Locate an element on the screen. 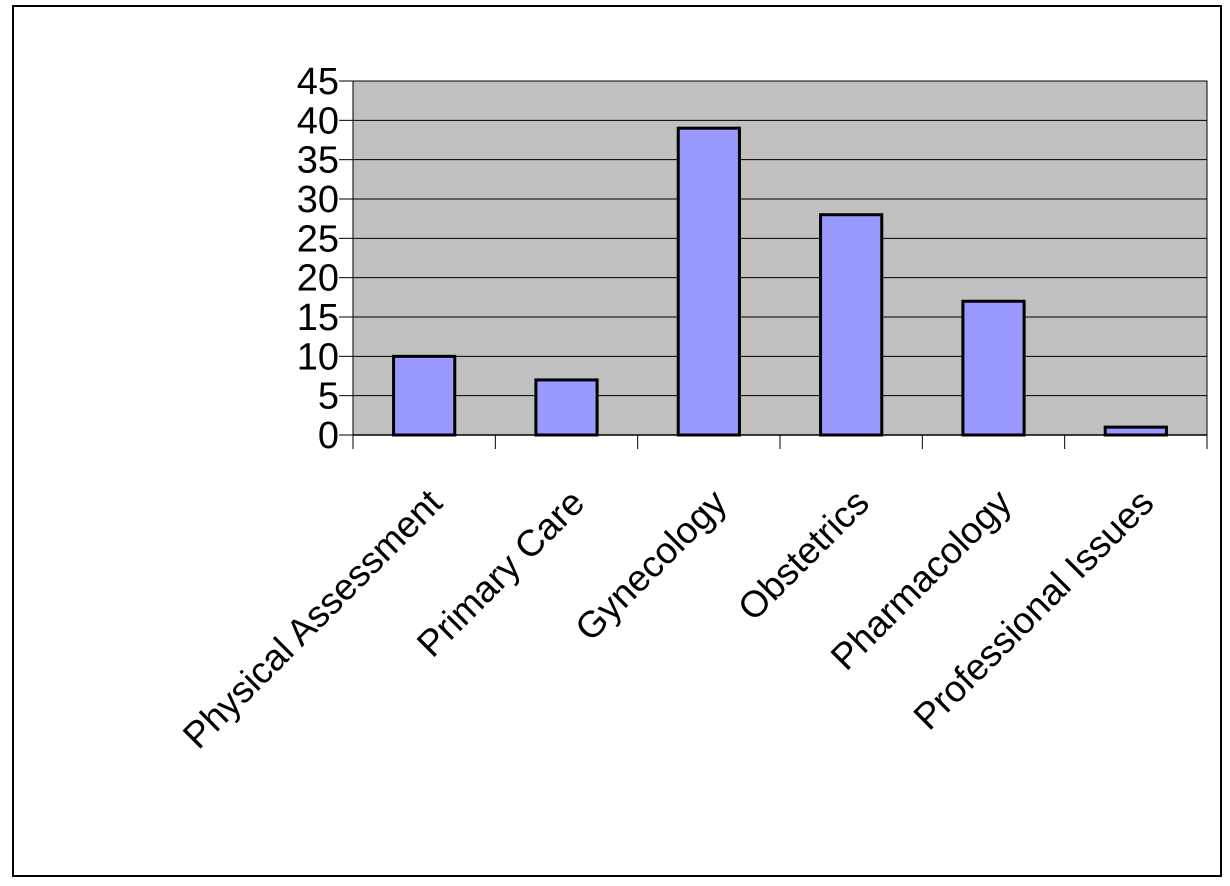  y-tick-label: 35 is located at coordinates (318, 161).